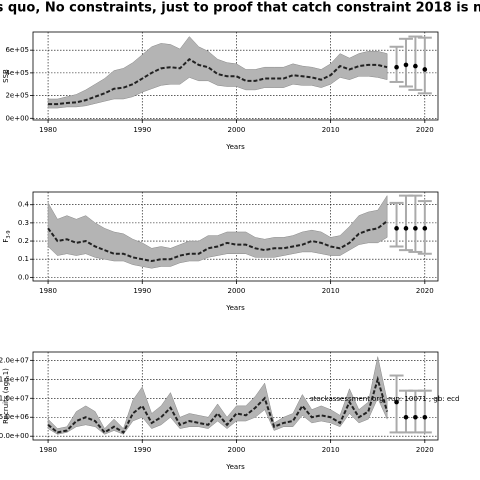  Describe the element at coordinates (23, 223) in the screenshot. I see `y-tick-label: 0.3` at that location.